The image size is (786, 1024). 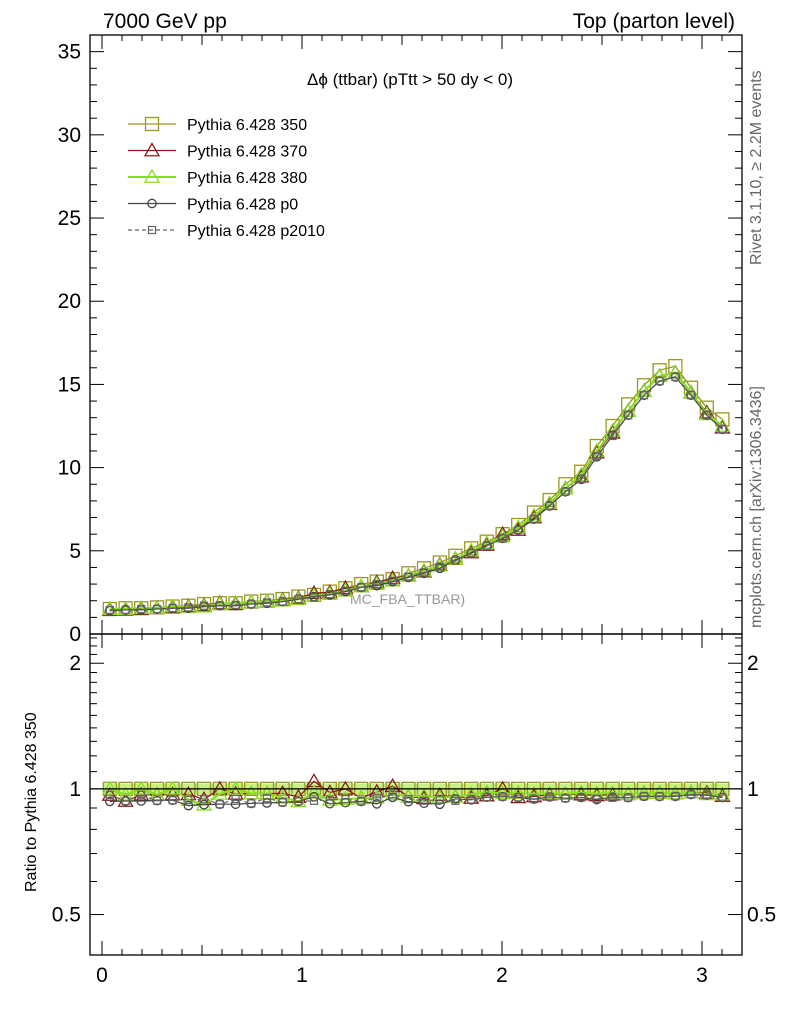 I want to click on legend-label: Pythia 6.428 p0, so click(x=242, y=205).